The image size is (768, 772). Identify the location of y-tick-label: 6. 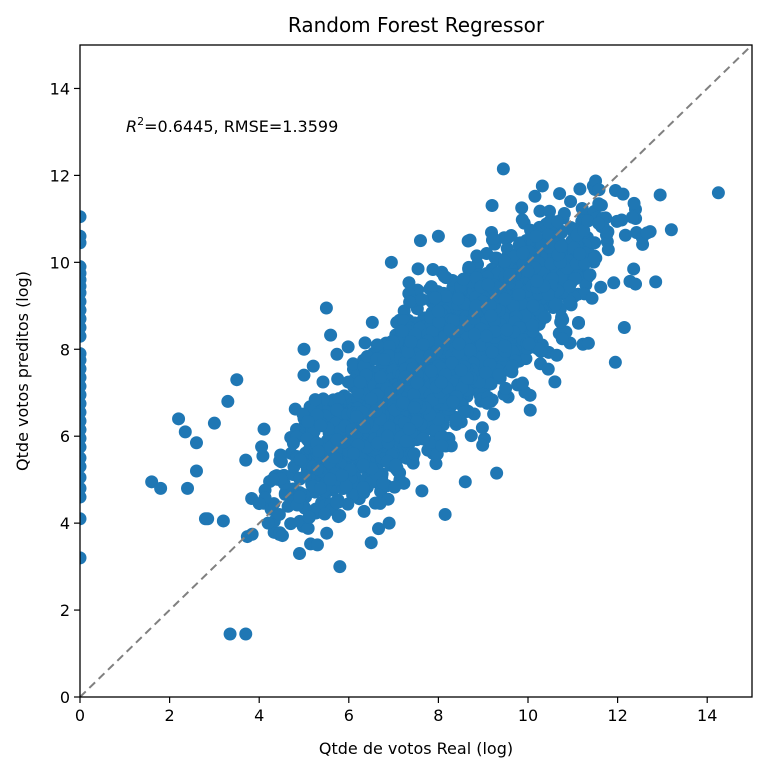
(65, 436).